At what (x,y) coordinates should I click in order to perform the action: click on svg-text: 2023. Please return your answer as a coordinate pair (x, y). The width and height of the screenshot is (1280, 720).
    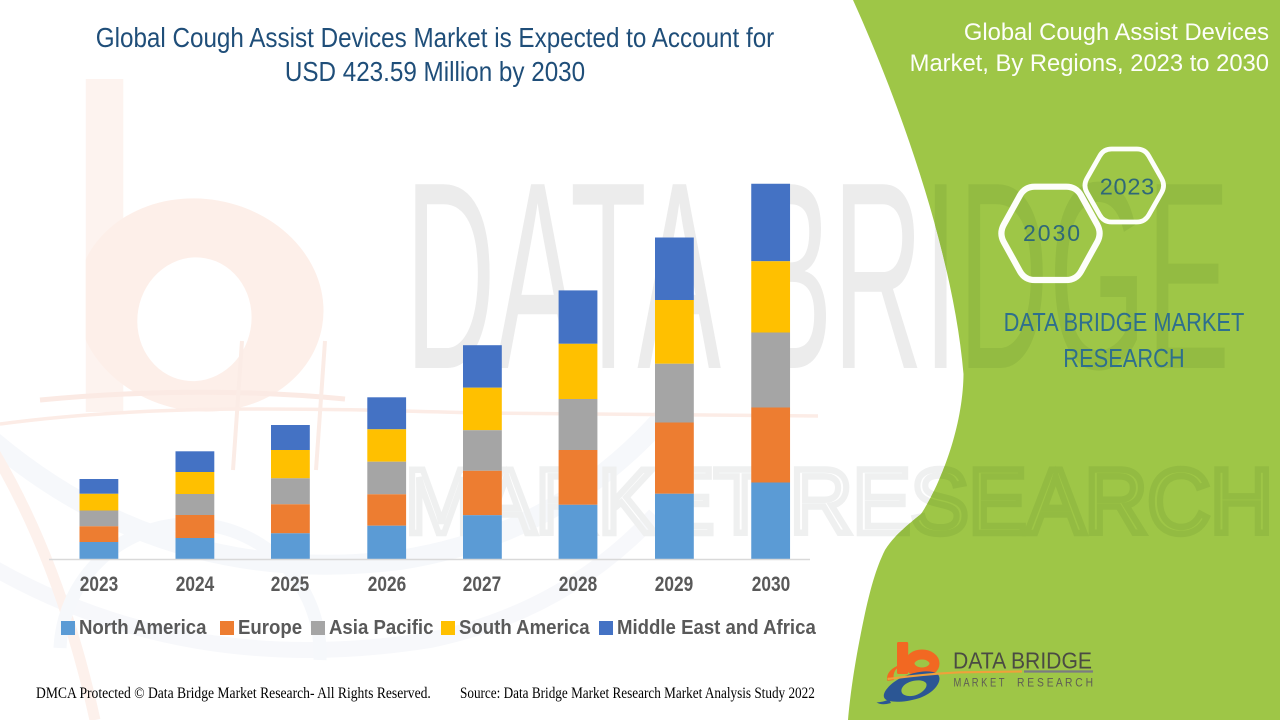
    Looking at the image, I should click on (1127, 187).